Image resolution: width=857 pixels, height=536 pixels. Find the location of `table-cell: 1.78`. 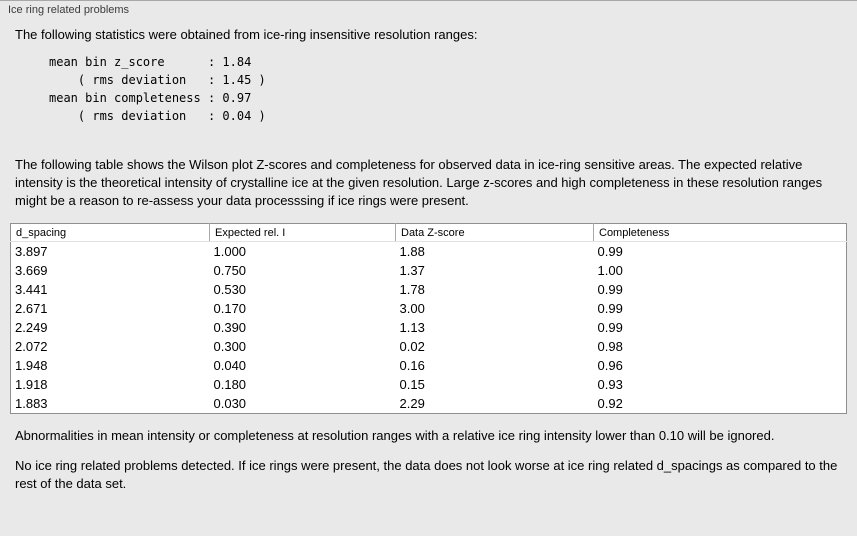

table-cell: 1.78 is located at coordinates (412, 289).